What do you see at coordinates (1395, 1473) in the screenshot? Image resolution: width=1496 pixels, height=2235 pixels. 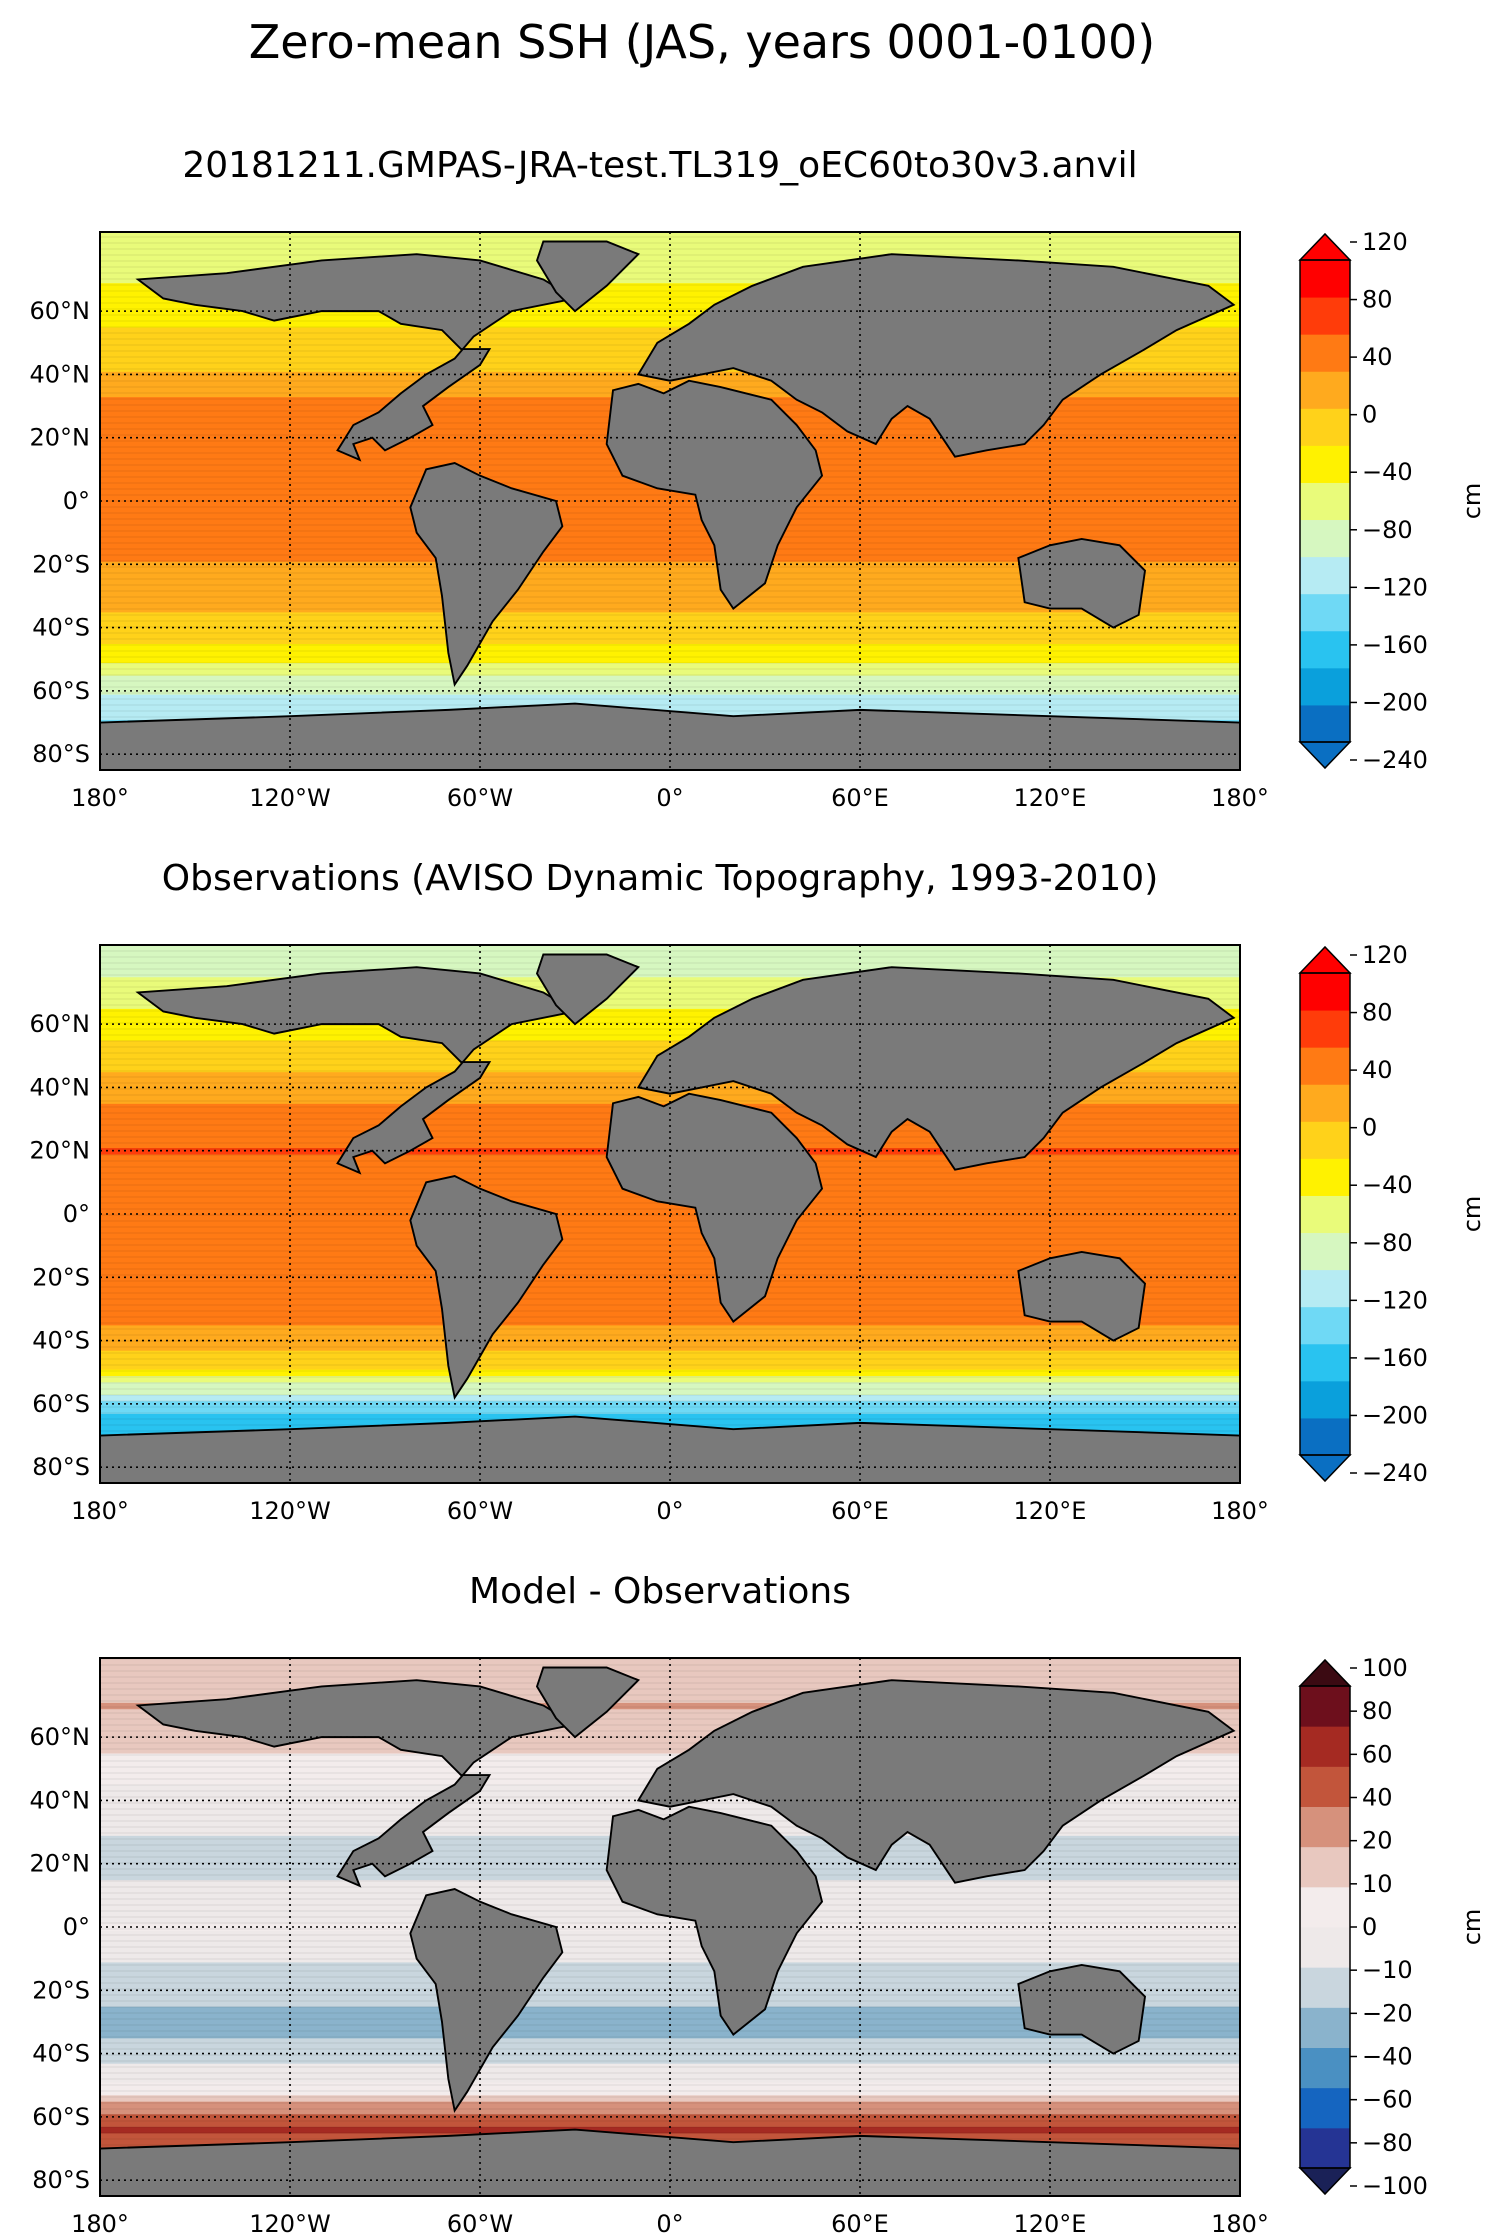 I see `colorbar-tick-label: −240` at bounding box center [1395, 1473].